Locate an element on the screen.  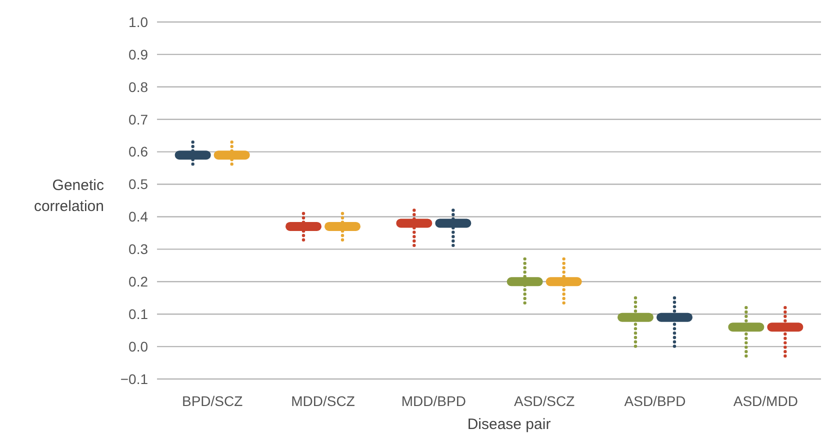
x-axis-title: Disease pair is located at coordinates (509, 424).